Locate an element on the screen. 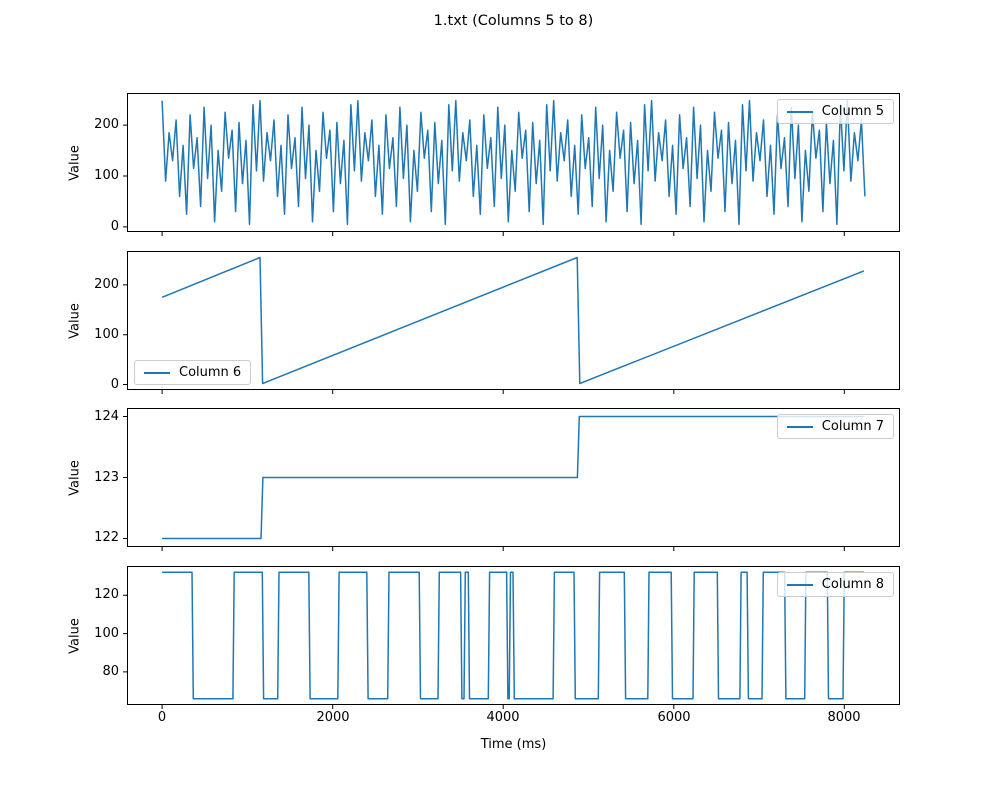 This screenshot has width=1000, height=800. subplot-column-6: Value Column 6 0 100 200 is located at coordinates (484, 322).